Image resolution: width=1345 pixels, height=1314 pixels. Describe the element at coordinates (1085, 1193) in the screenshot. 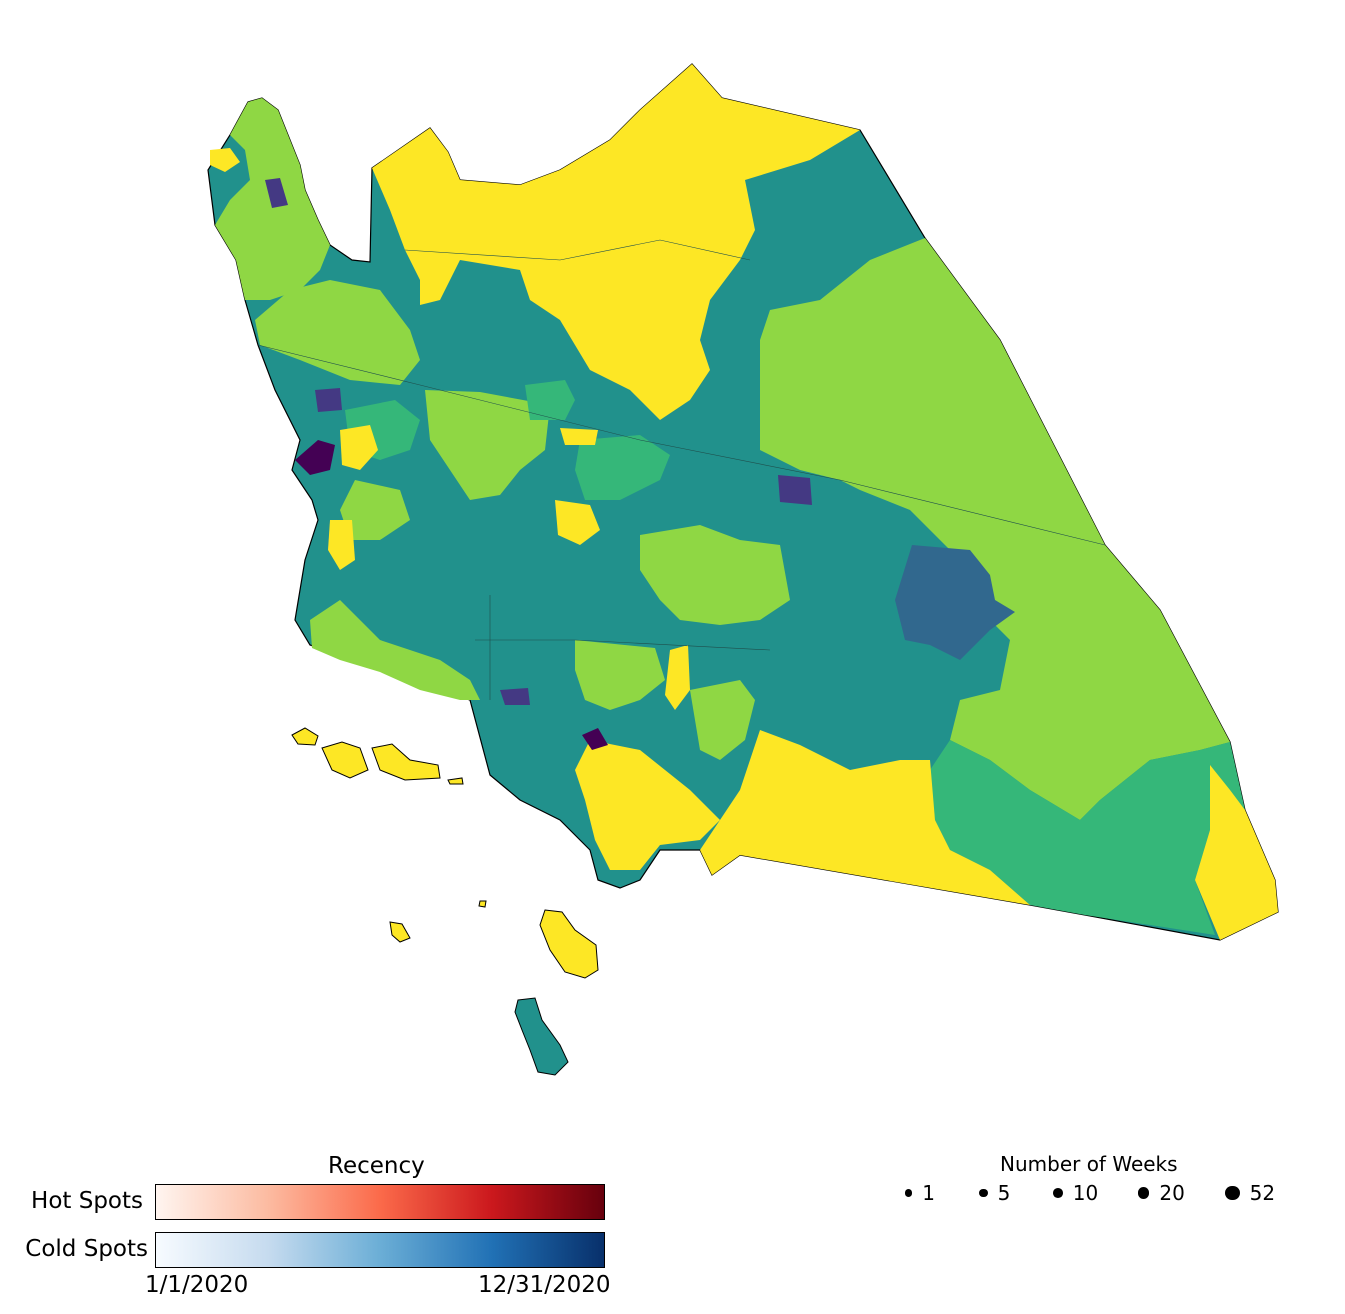

I see `weeks-legend-label: 10` at that location.